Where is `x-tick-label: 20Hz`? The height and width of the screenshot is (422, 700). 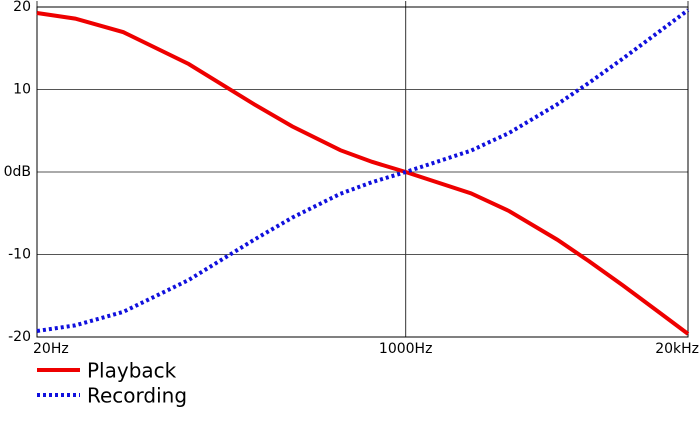
x-tick-label: 20Hz is located at coordinates (51, 349).